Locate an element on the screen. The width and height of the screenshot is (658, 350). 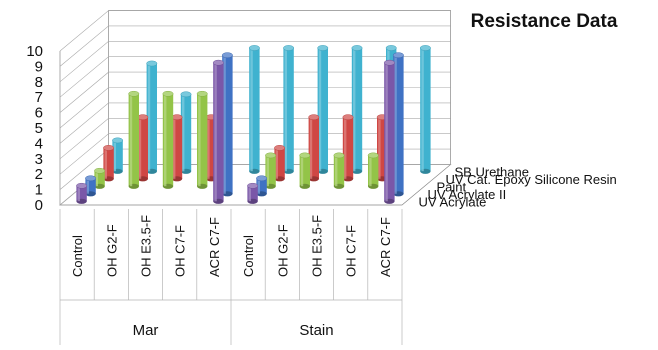
y-tick-label: 6 is located at coordinates (39, 113).